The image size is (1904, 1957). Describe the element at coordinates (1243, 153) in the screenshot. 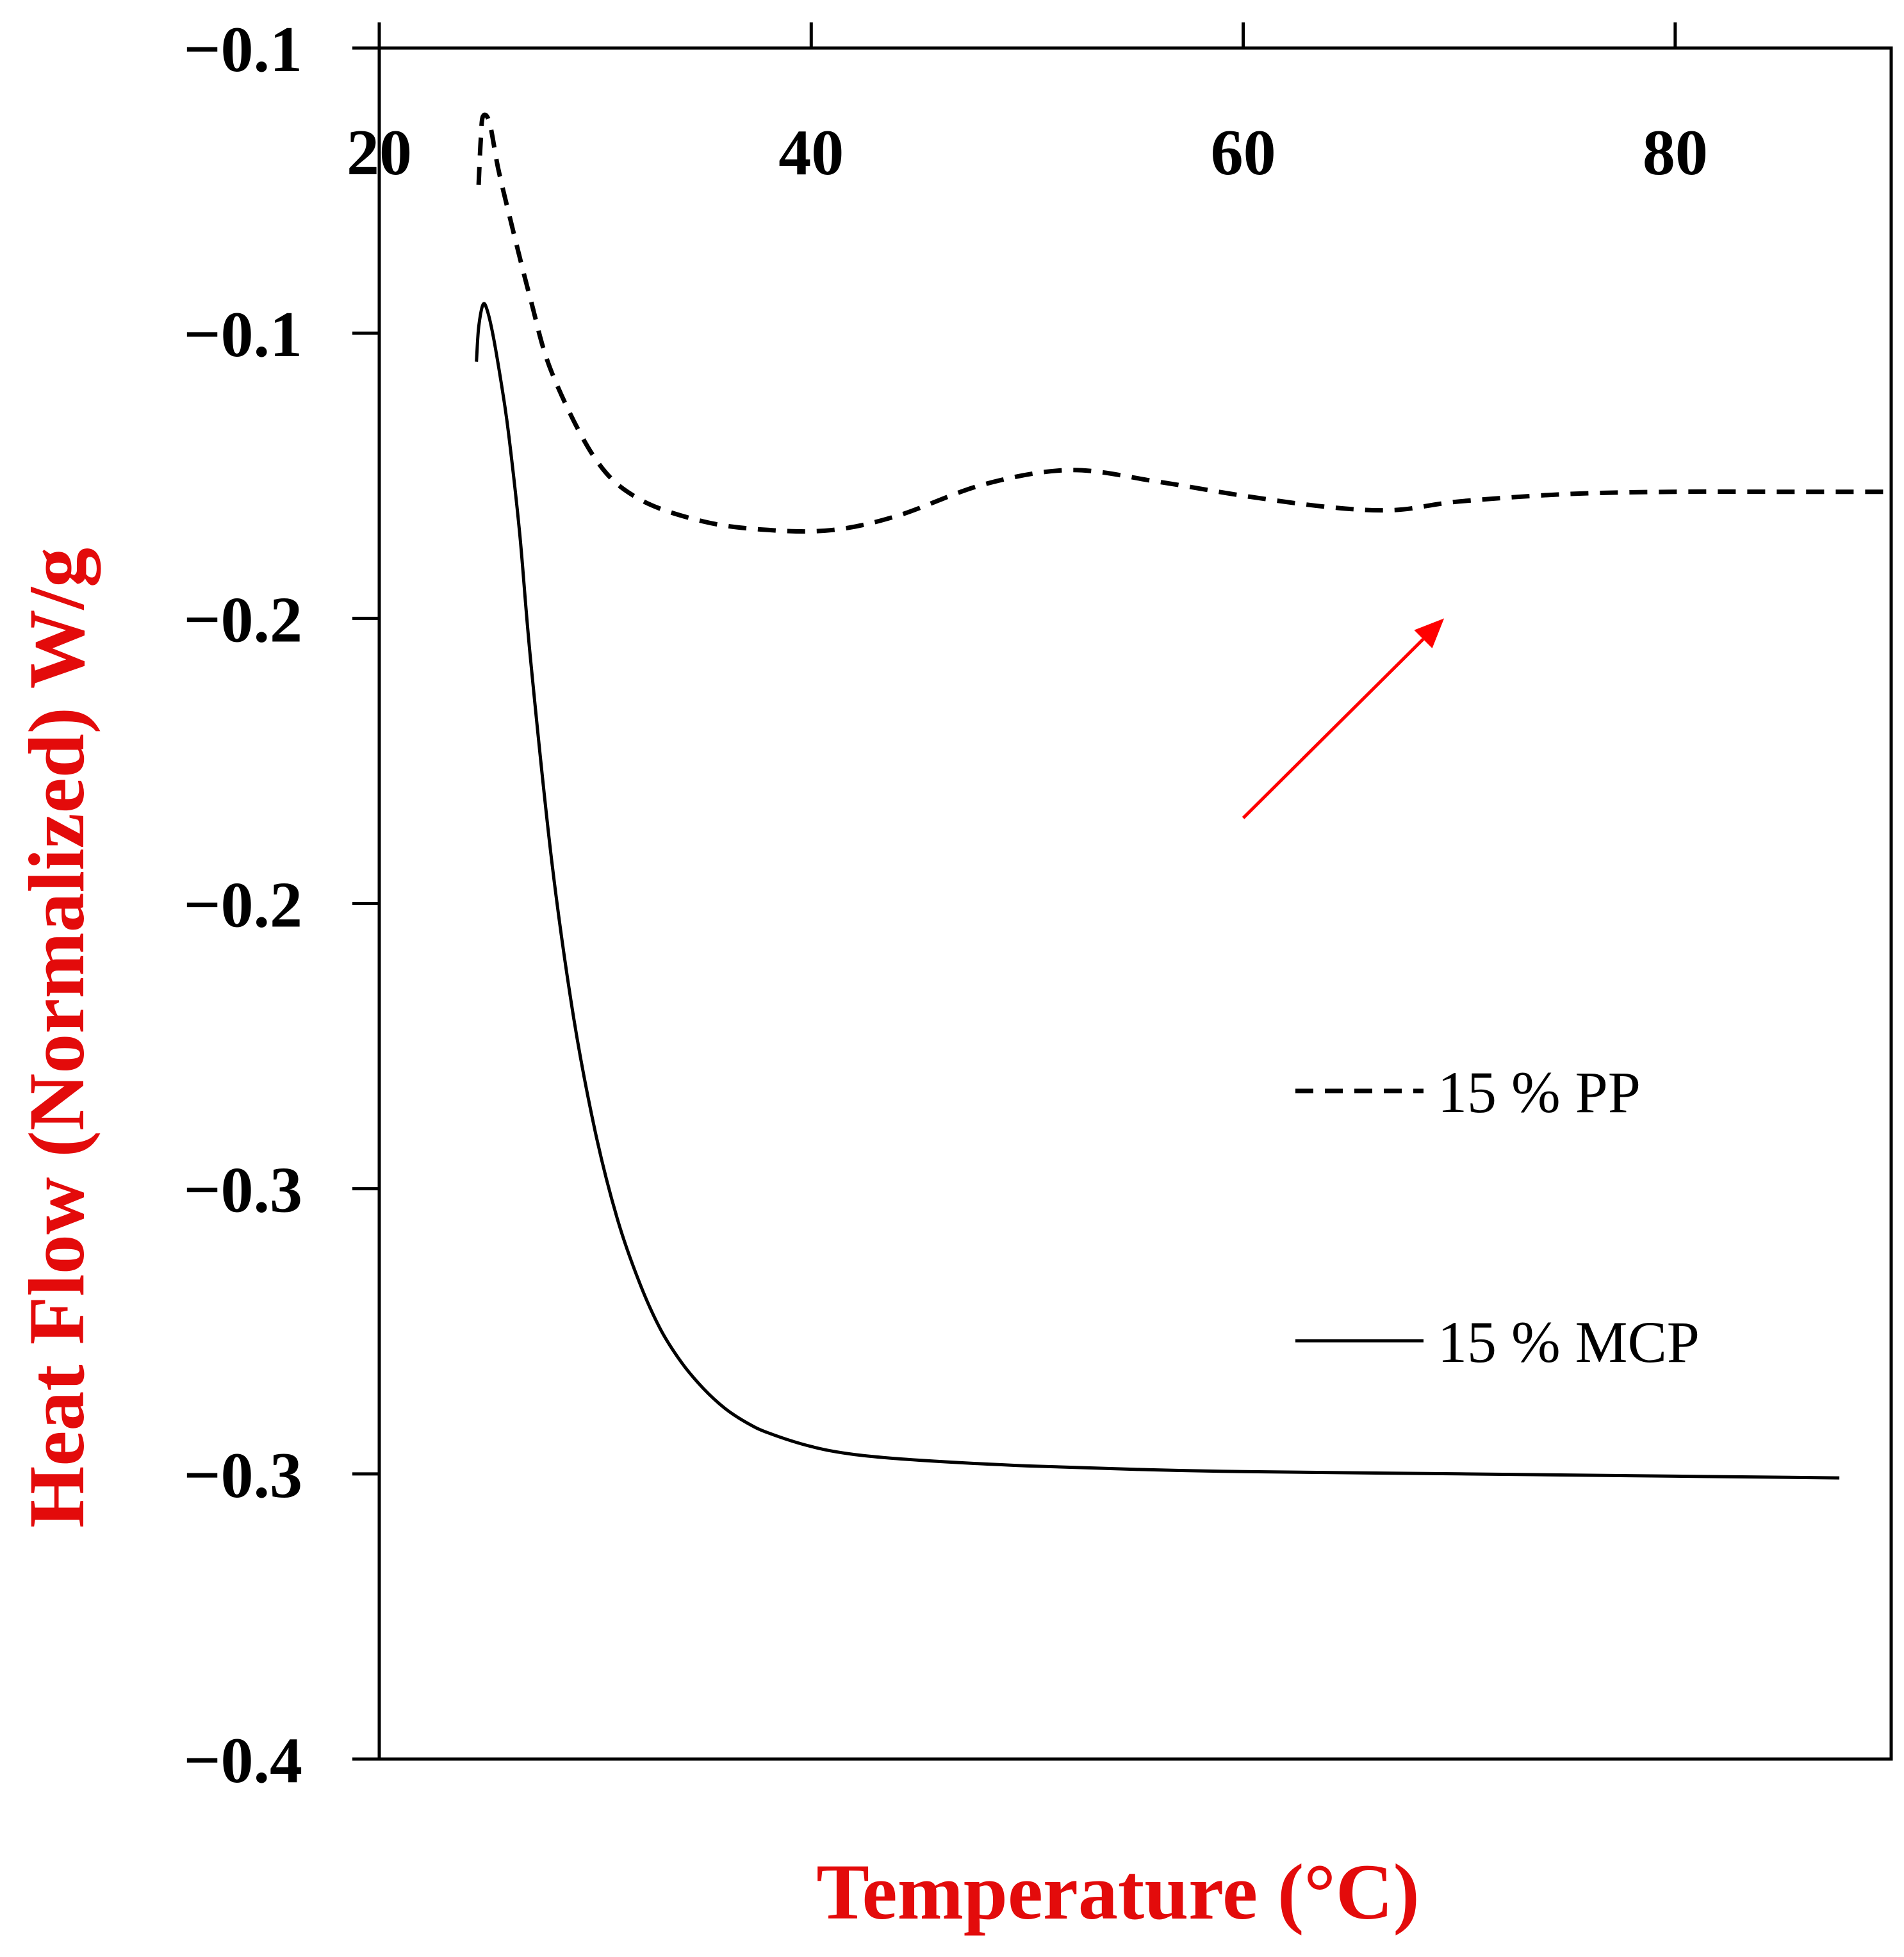

I see `x-tick-label: 60` at that location.